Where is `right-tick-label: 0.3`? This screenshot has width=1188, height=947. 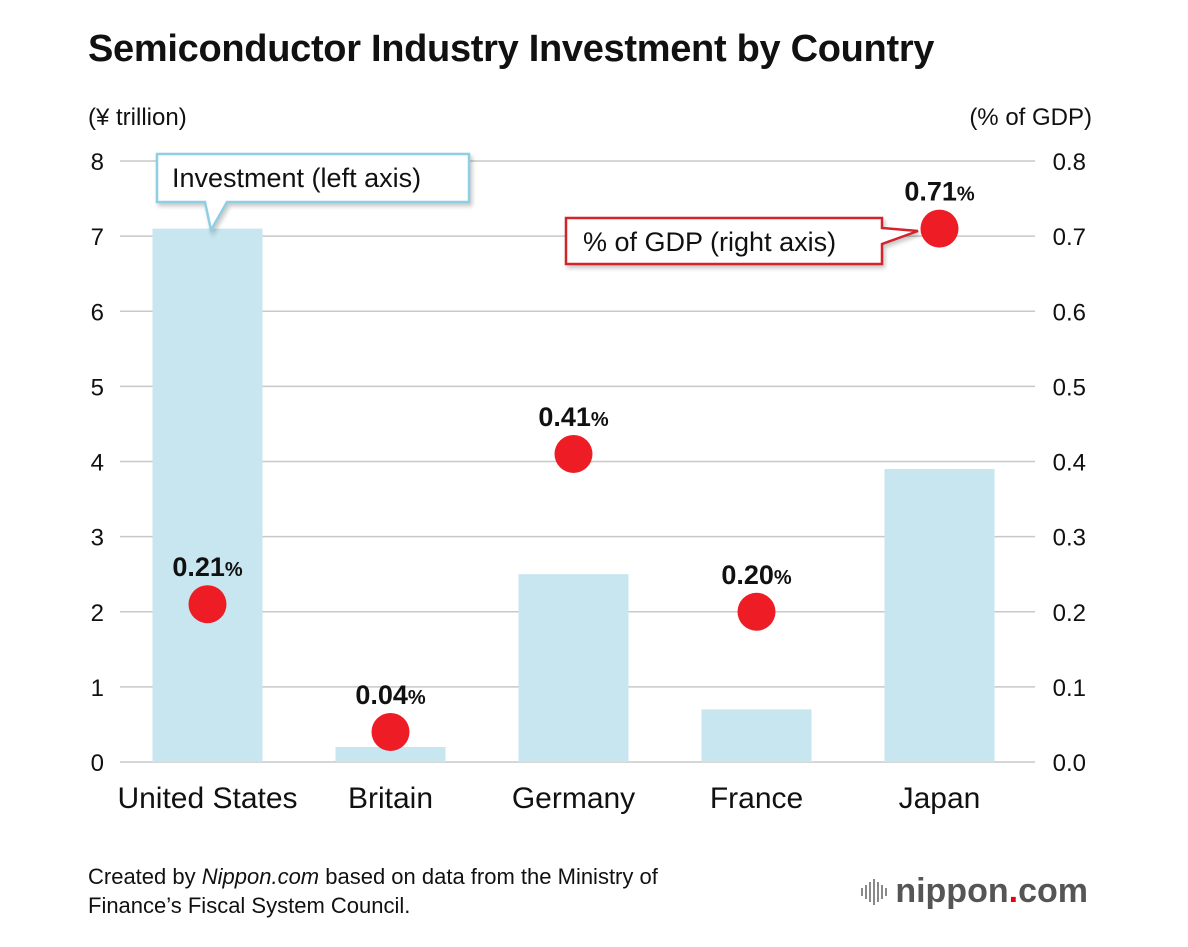
right-tick-label: 0.3 is located at coordinates (1069, 538).